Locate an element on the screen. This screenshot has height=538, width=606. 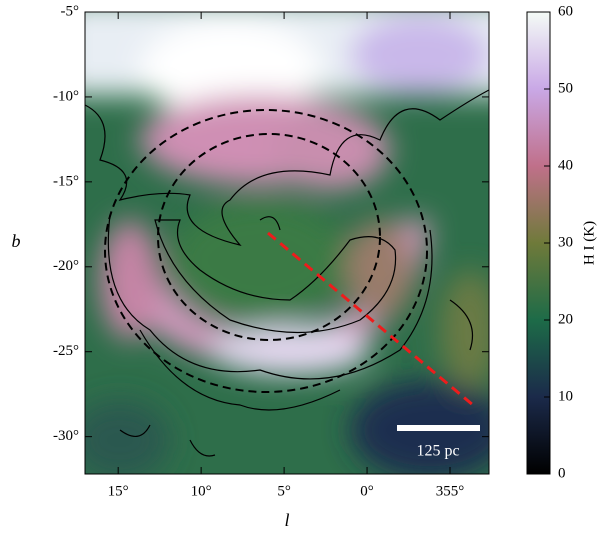
x-axis-label: l is located at coordinates (286, 520).